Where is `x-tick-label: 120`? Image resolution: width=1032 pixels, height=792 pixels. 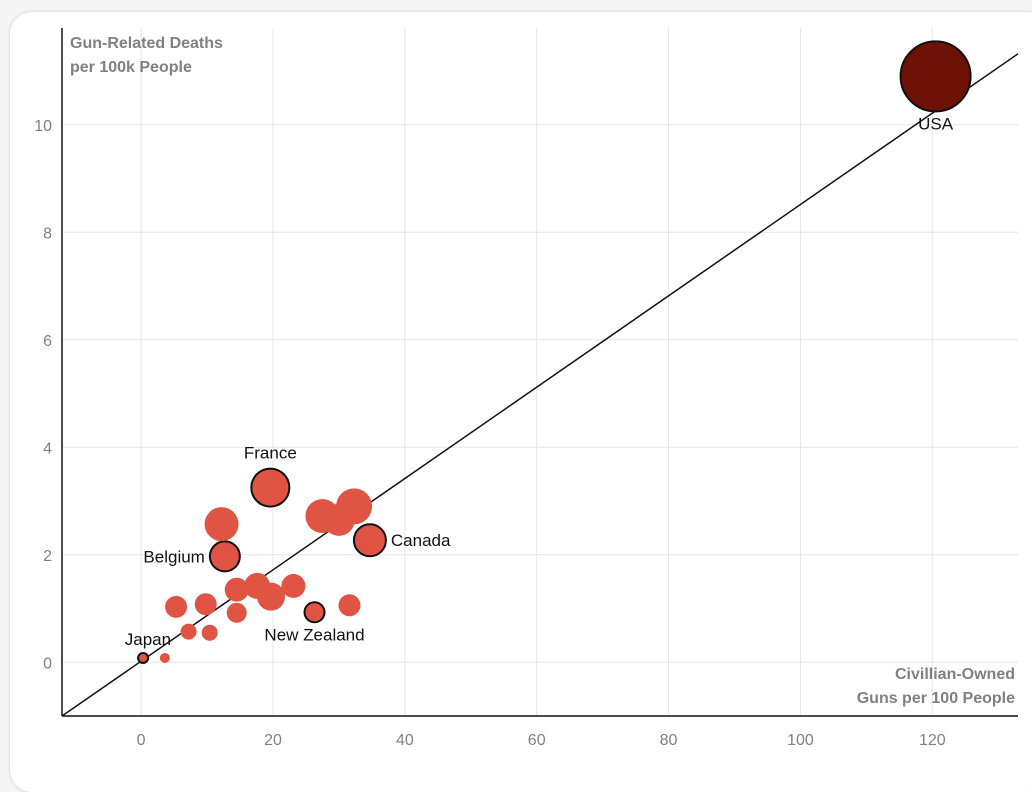
x-tick-label: 120 is located at coordinates (932, 740).